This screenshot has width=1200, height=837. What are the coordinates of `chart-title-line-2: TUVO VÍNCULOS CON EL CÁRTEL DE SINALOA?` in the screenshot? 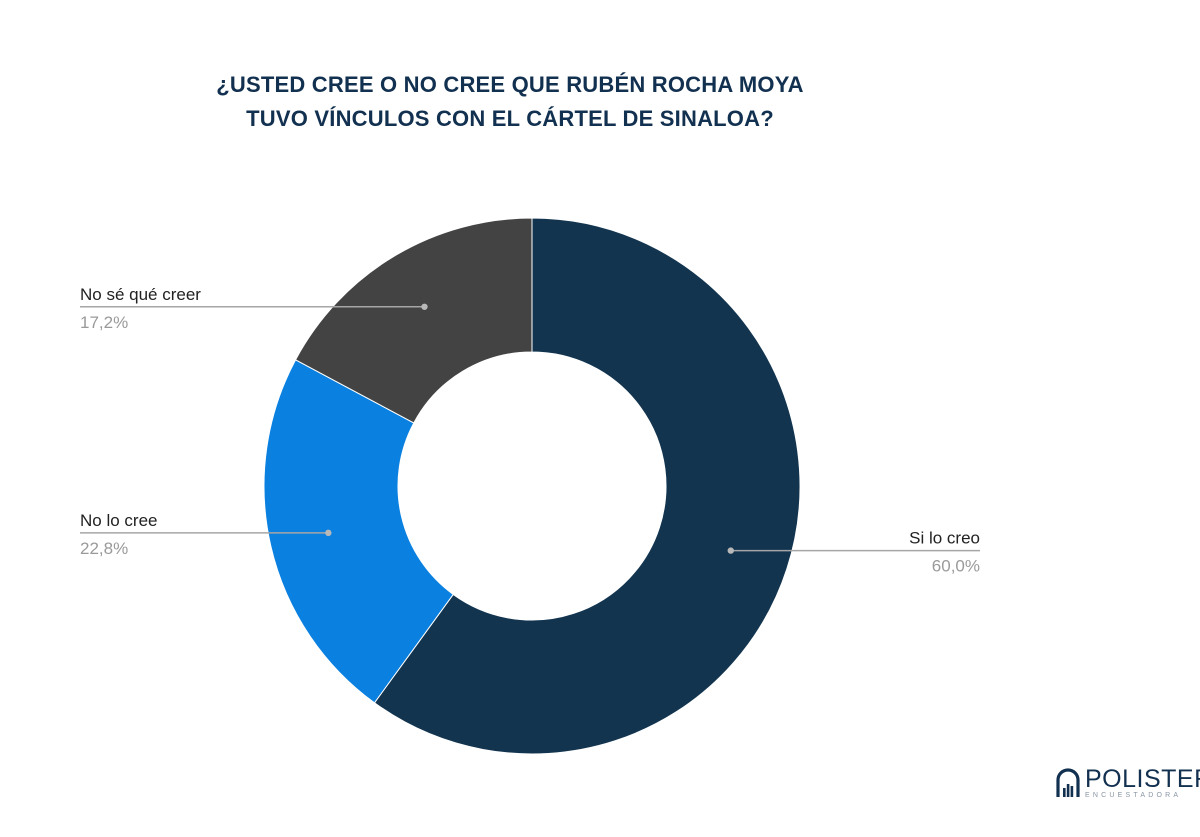 It's located at (510, 118).